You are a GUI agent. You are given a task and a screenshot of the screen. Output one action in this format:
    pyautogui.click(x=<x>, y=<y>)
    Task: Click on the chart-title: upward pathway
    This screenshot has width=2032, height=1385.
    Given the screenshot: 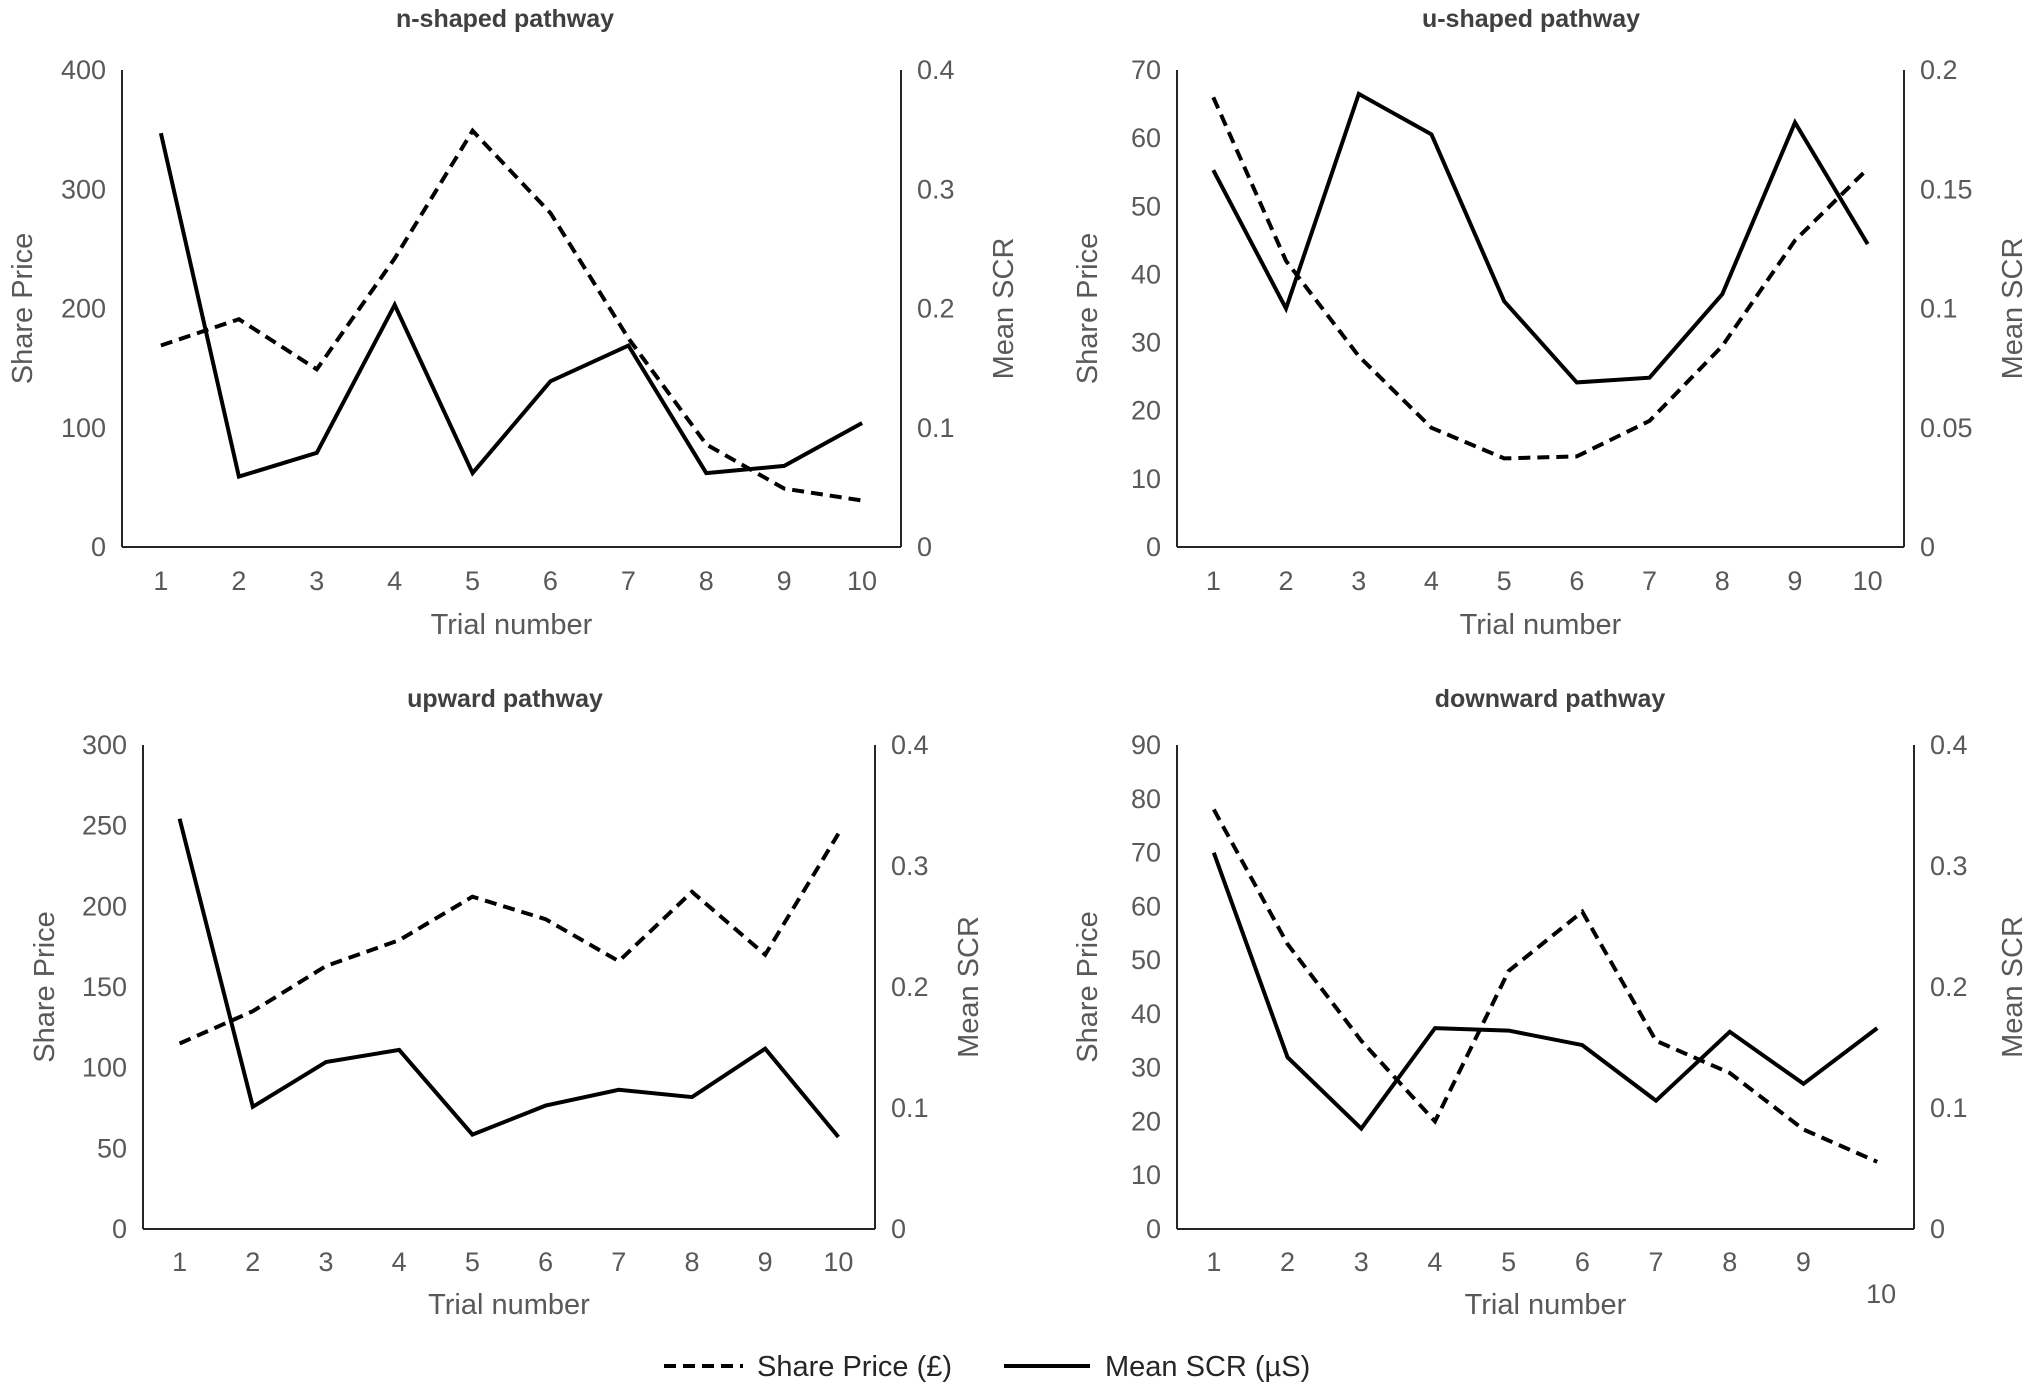 What is the action you would take?
    pyautogui.click(x=505, y=699)
    